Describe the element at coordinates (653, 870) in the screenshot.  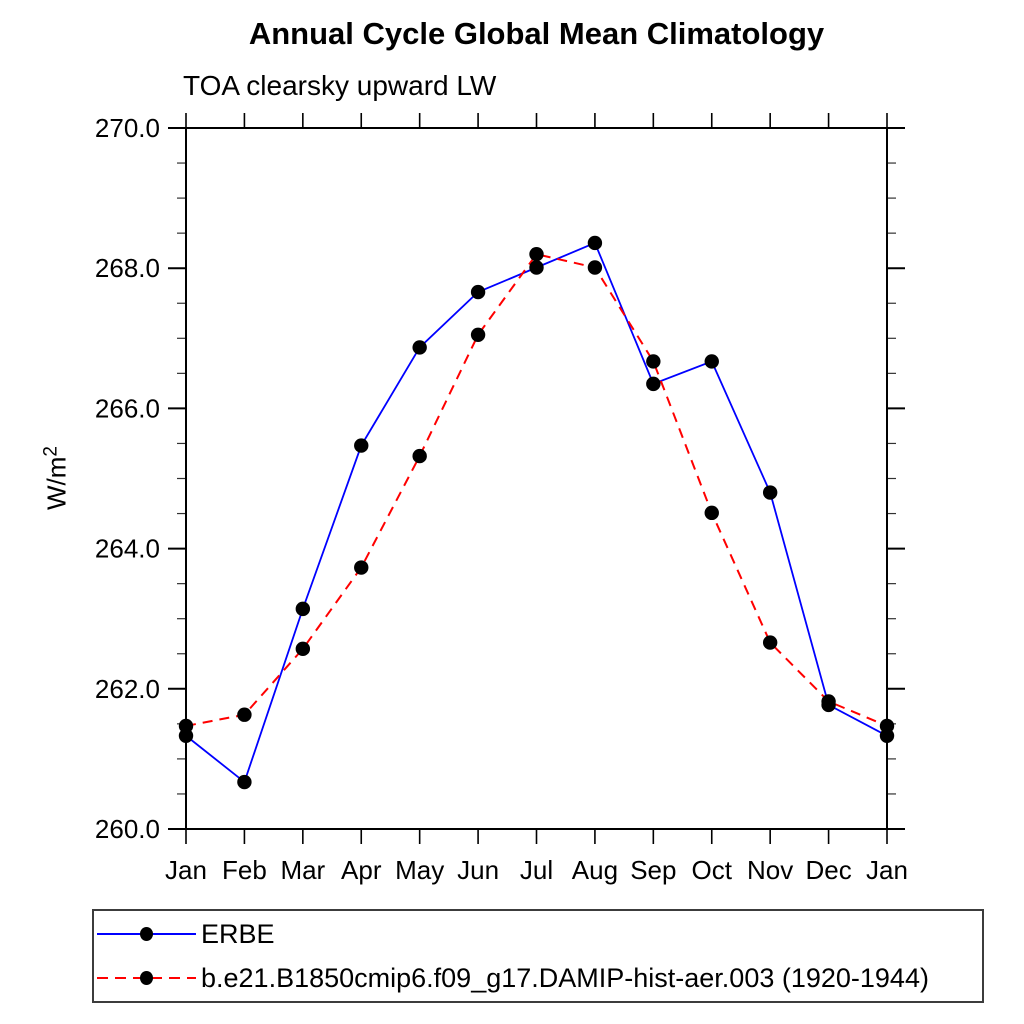
I see `x-tick-label: Sep` at that location.